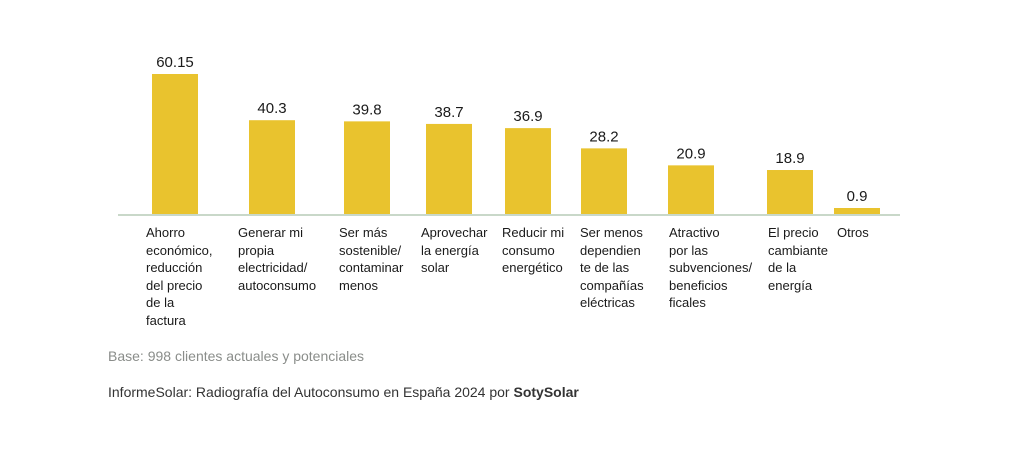  What do you see at coordinates (175, 62) in the screenshot?
I see `value-label-1: 60.15` at bounding box center [175, 62].